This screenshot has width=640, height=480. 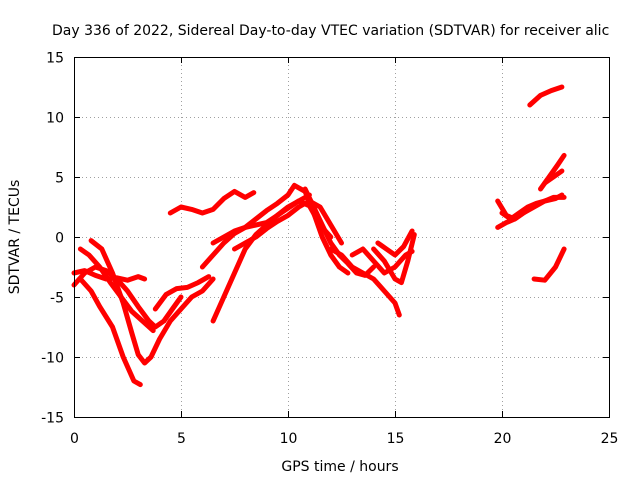 What do you see at coordinates (57, 299) in the screenshot?
I see `y-tick-label: -5` at bounding box center [57, 299].